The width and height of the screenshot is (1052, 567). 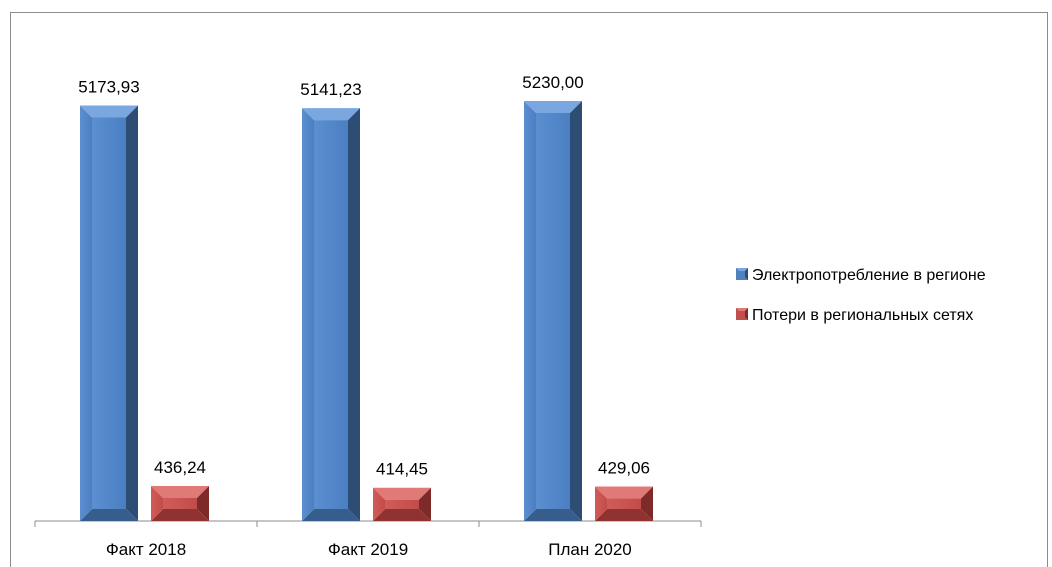 What do you see at coordinates (590, 549) in the screenshot?
I see `x-tick-label-план-2020: План 2020` at bounding box center [590, 549].